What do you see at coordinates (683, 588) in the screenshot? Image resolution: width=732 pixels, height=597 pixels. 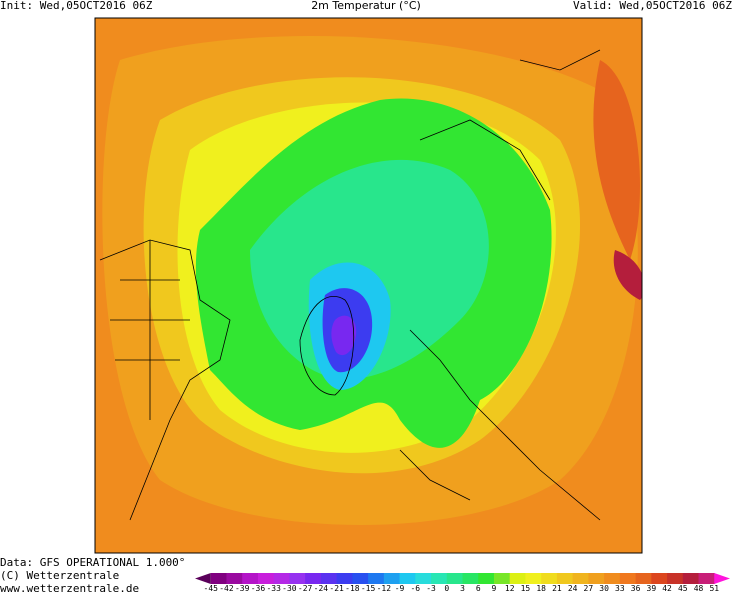 I see `colorbar-tick-label: 45` at bounding box center [683, 588].